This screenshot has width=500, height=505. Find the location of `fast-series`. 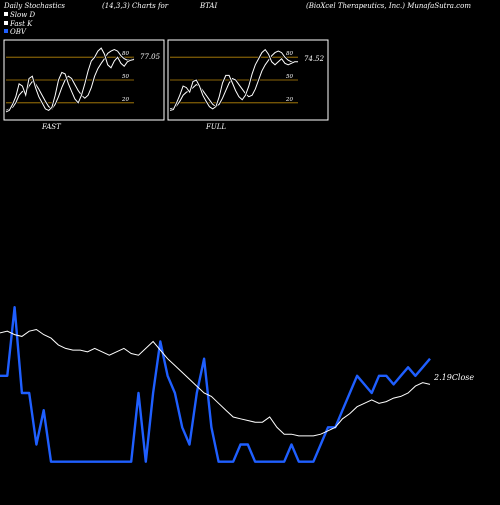

fast-series is located at coordinates (70, 80).